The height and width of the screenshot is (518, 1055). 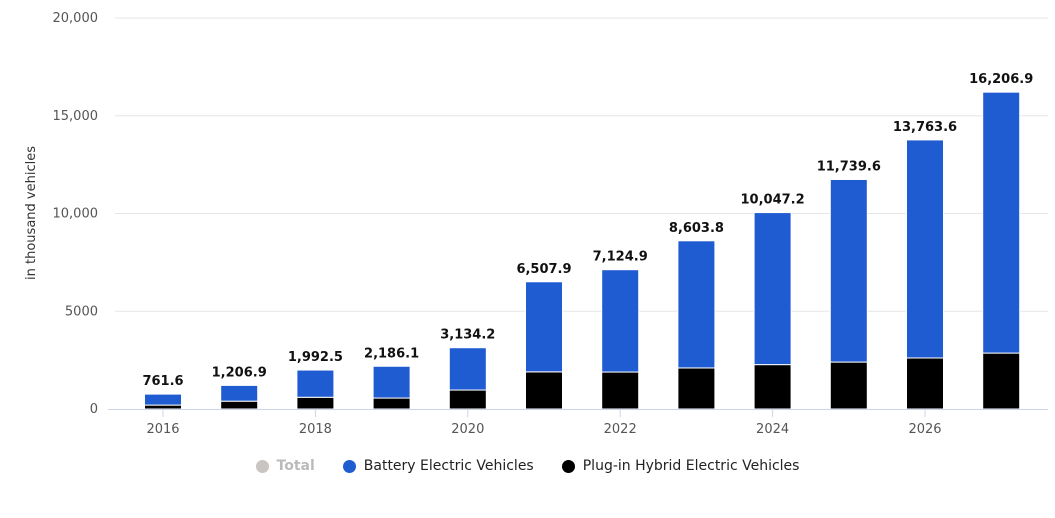 What do you see at coordinates (239, 372) in the screenshot?
I see `data-label: 1,206.9` at bounding box center [239, 372].